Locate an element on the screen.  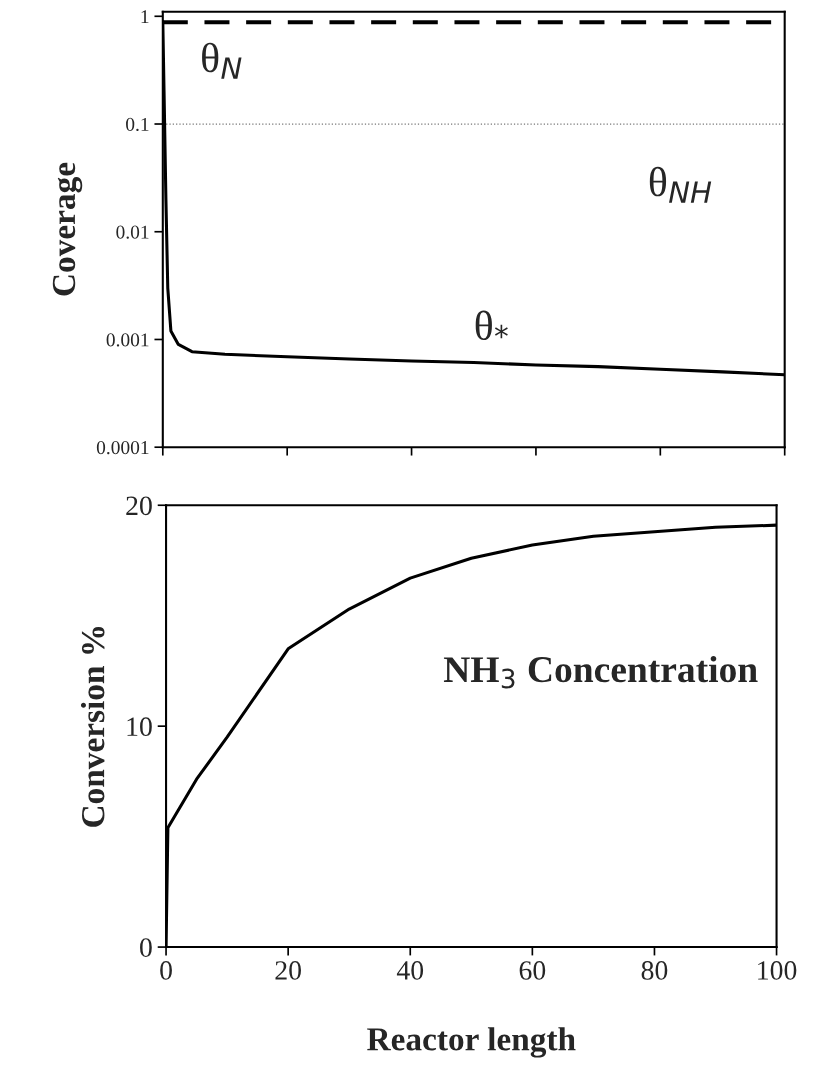
x-tick-label: 20 is located at coordinates (288, 970).